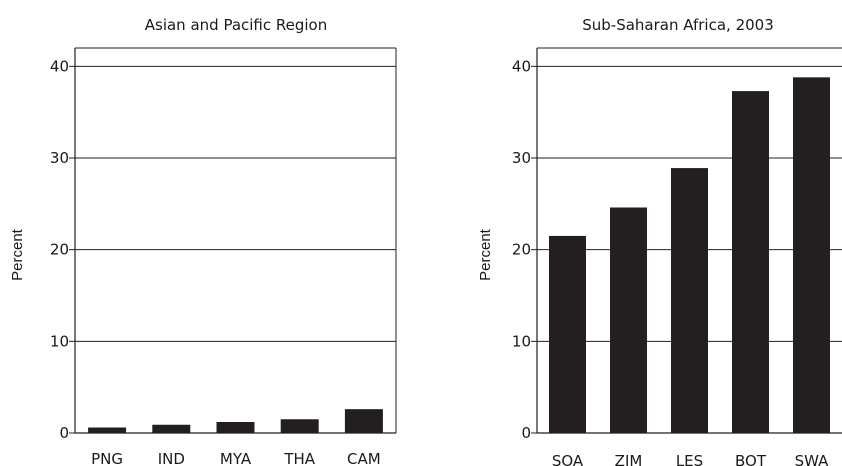 This screenshot has width=842, height=466. I want to click on x-tick-labels: SOA ZIM LES BOT SWA, so click(690, 459).